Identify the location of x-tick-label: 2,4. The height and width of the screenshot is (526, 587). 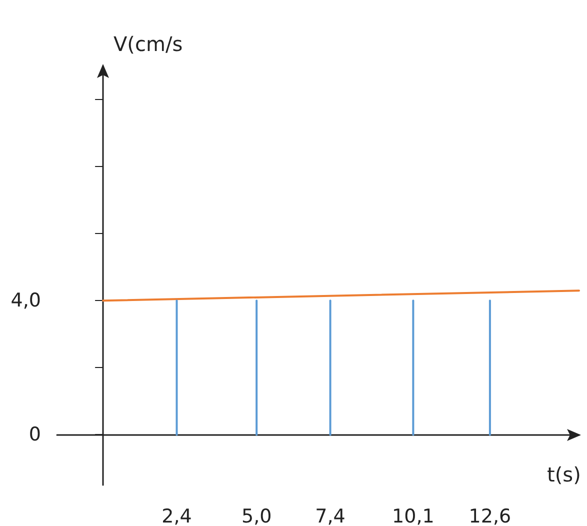
(177, 516).